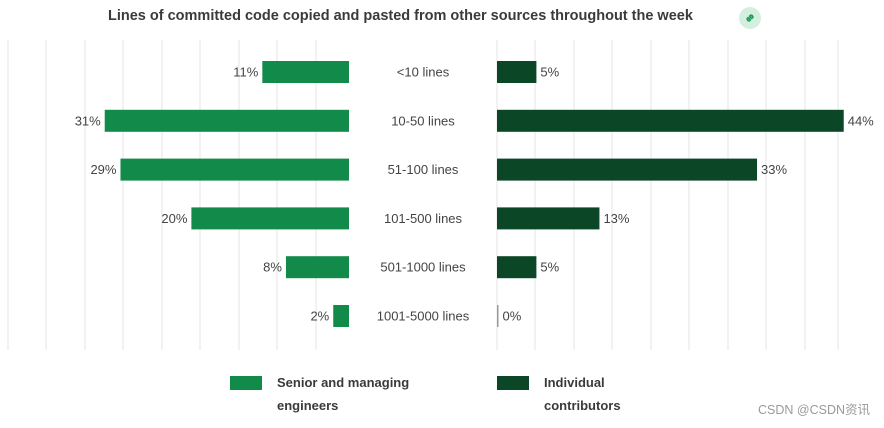  Describe the element at coordinates (624, 394) in the screenshot. I see `legend-individual-label: Individual contributors` at that location.